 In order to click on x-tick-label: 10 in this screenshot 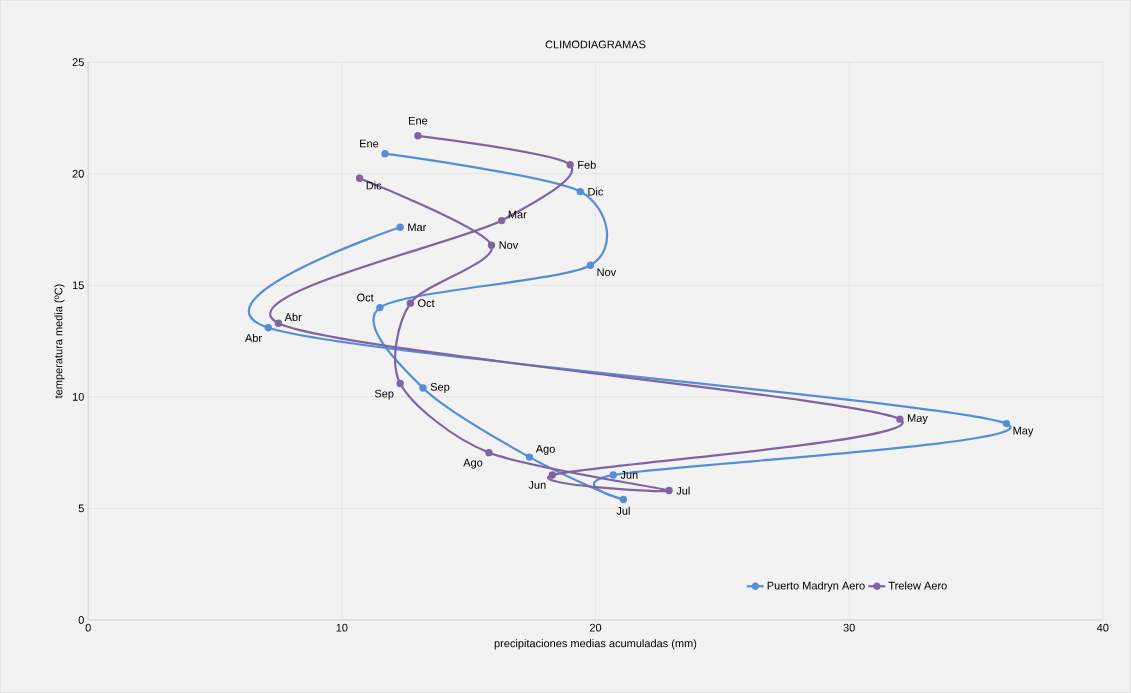, I will do `click(342, 627)`.